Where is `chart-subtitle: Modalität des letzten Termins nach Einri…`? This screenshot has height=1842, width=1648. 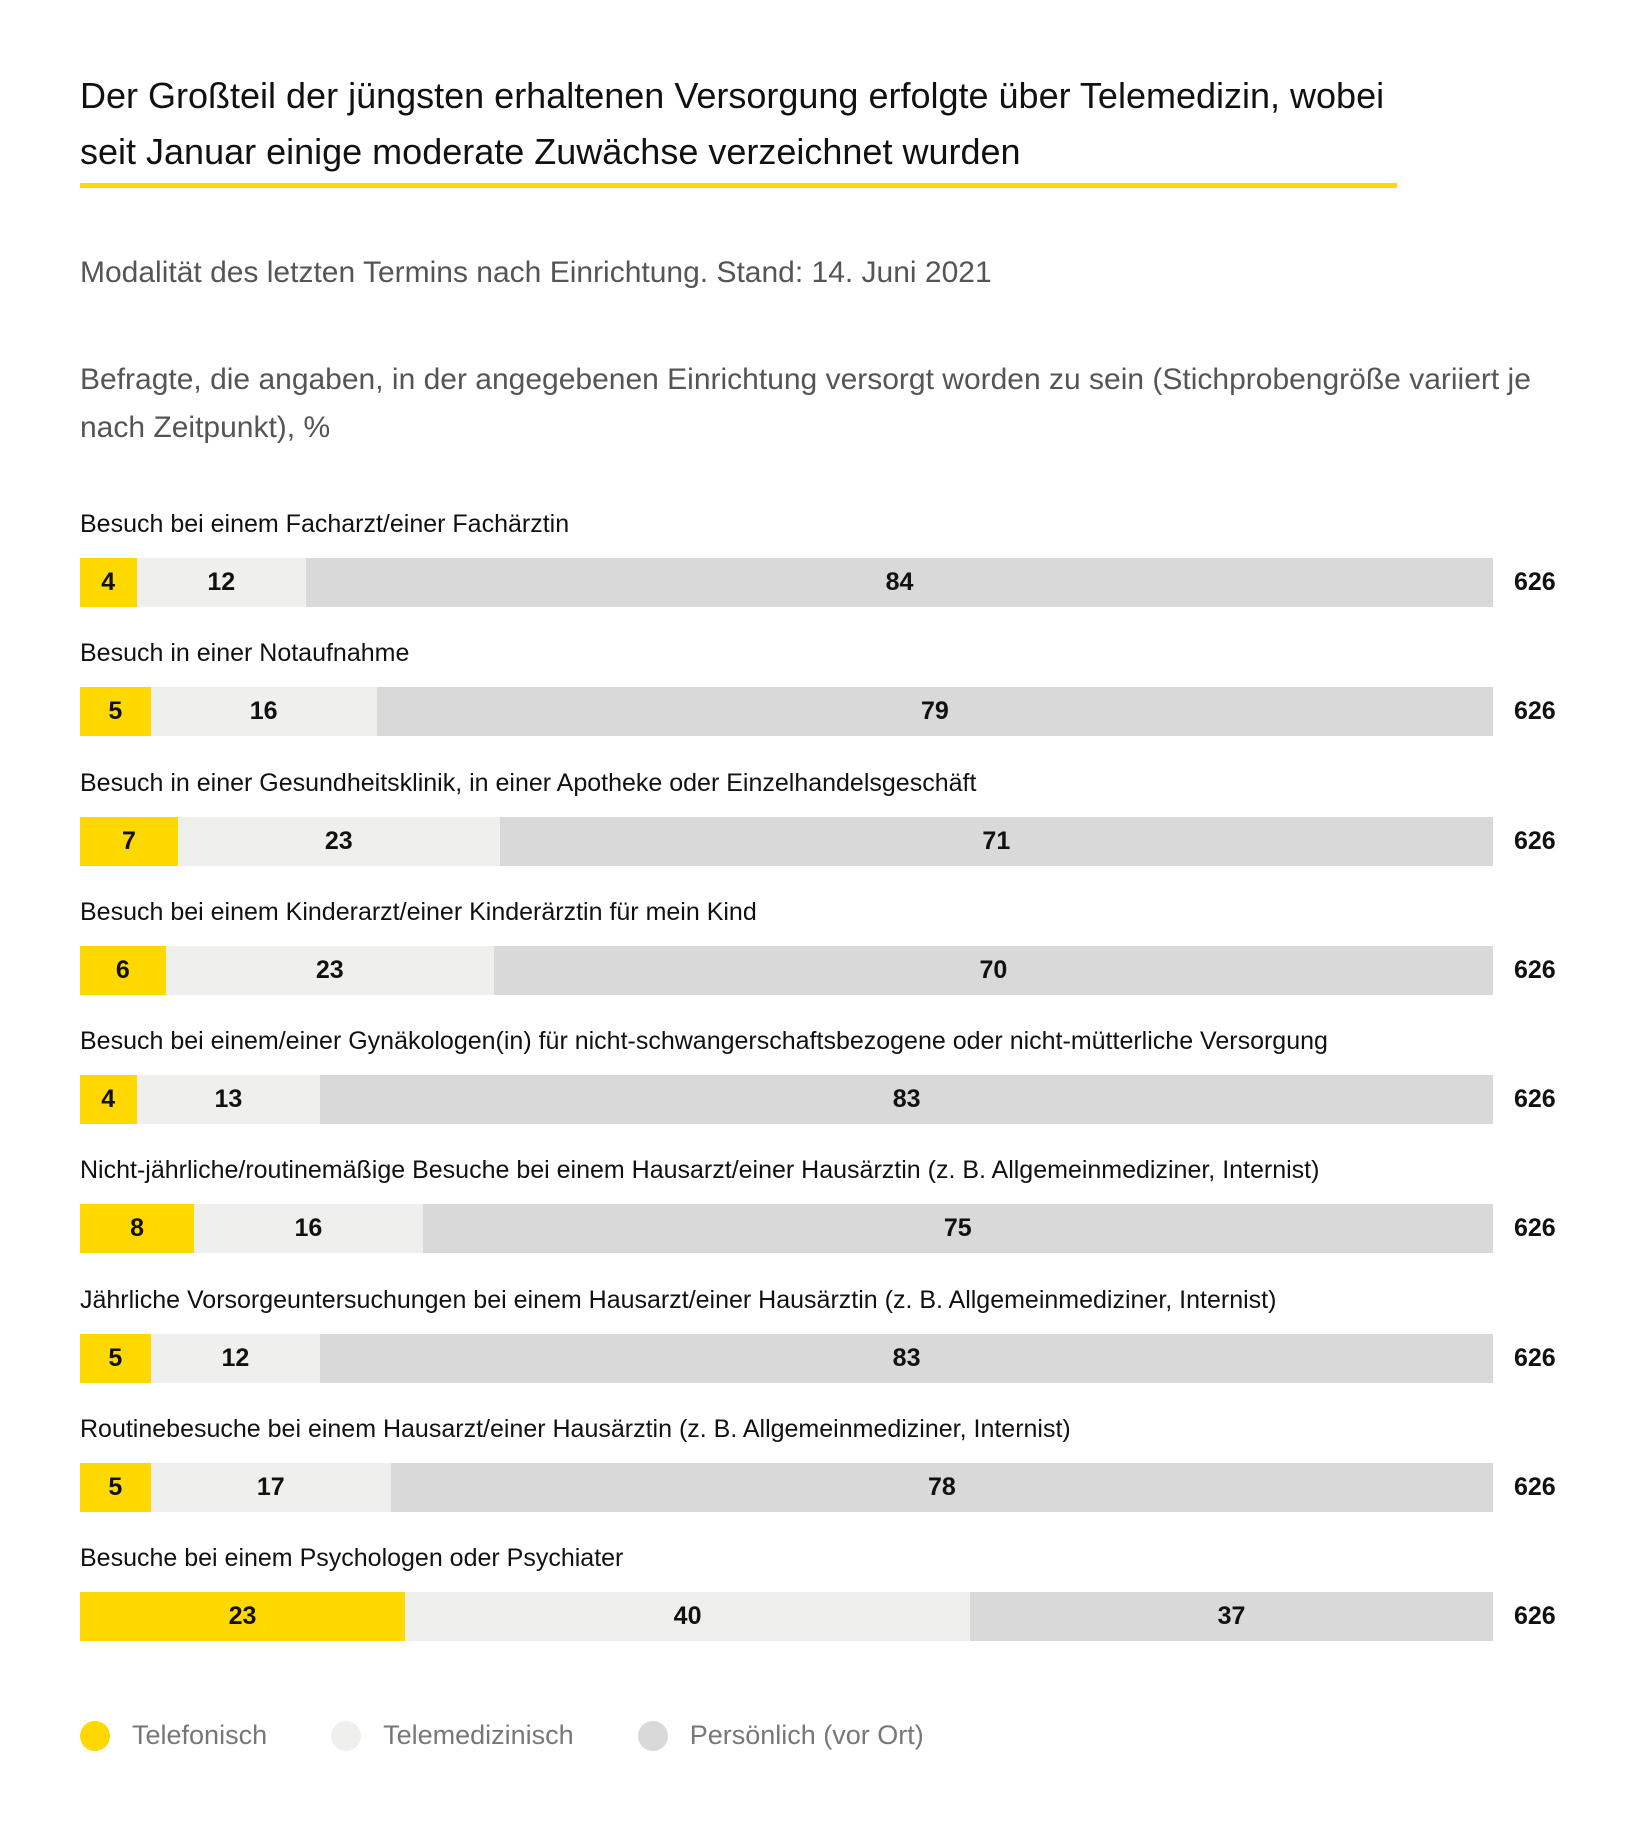
chart-subtitle: Modalität des letzten Termins nach Einri… is located at coordinates (536, 272).